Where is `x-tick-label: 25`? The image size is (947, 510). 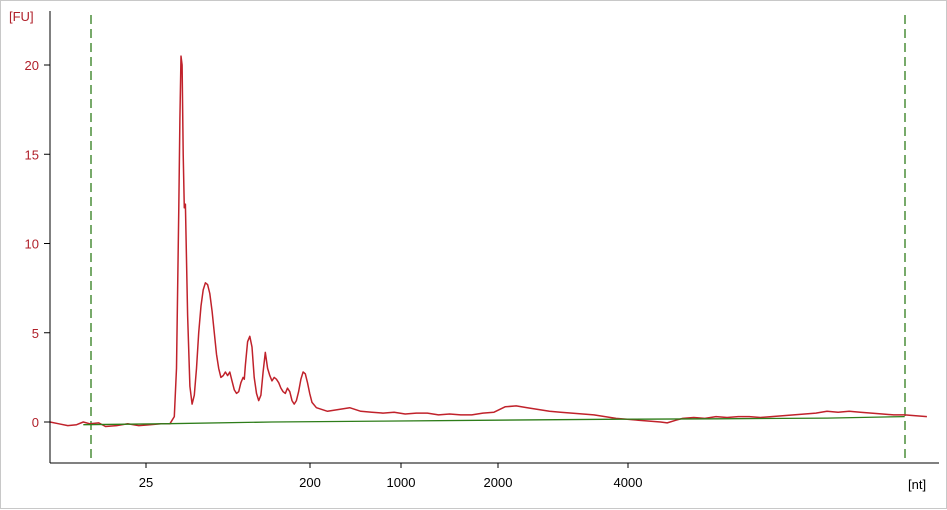
x-tick-label: 25 is located at coordinates (146, 482).